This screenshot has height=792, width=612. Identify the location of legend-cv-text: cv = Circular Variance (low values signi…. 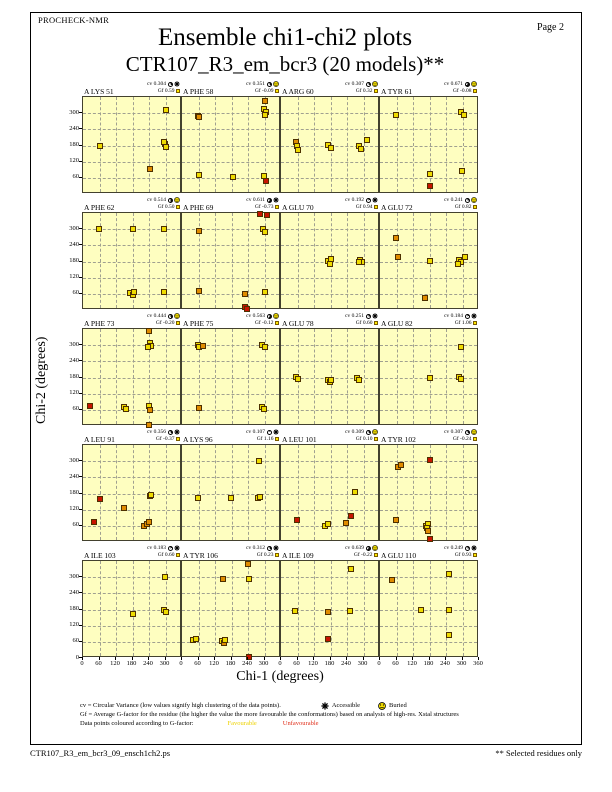
(180, 705).